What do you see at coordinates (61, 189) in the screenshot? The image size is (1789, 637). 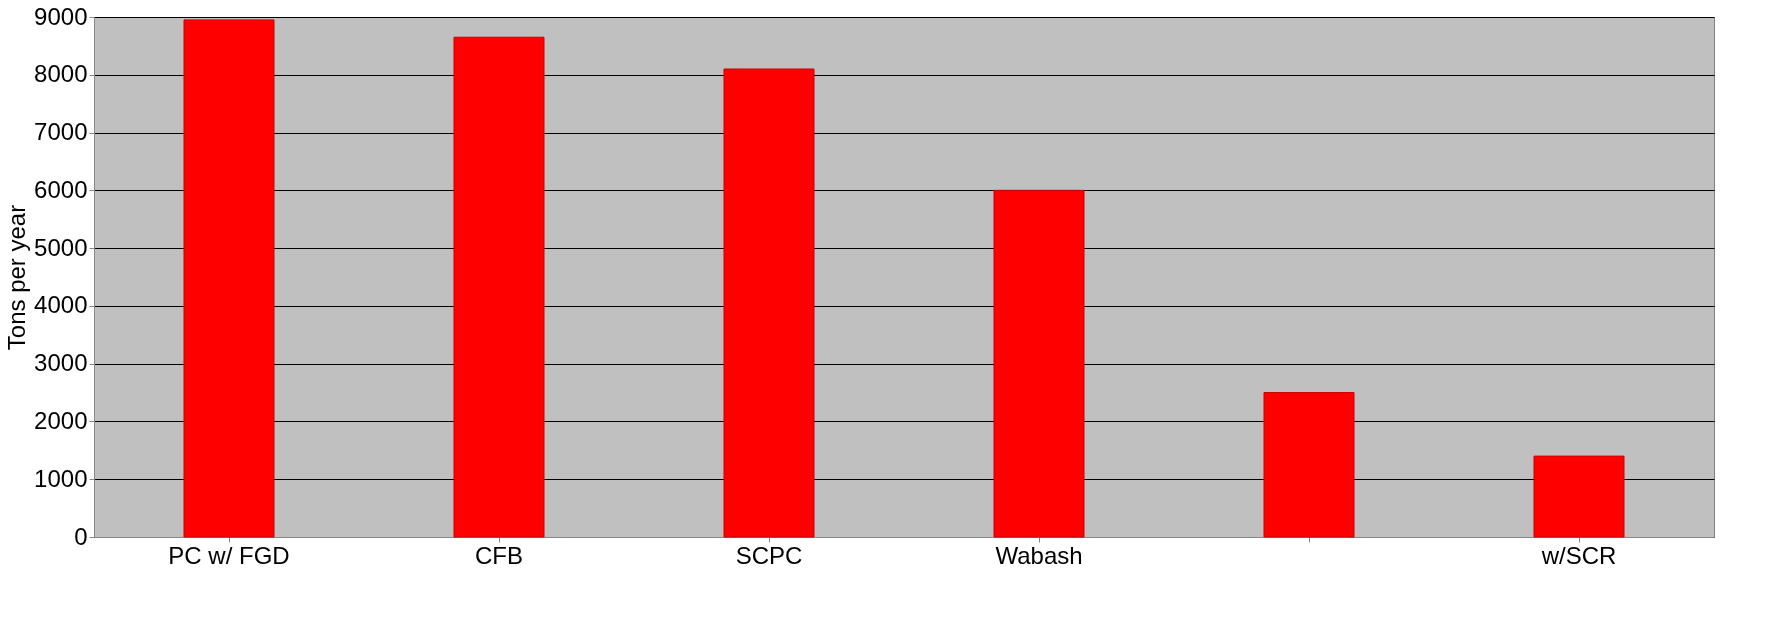 I see `y-tick-label: 6000` at bounding box center [61, 189].